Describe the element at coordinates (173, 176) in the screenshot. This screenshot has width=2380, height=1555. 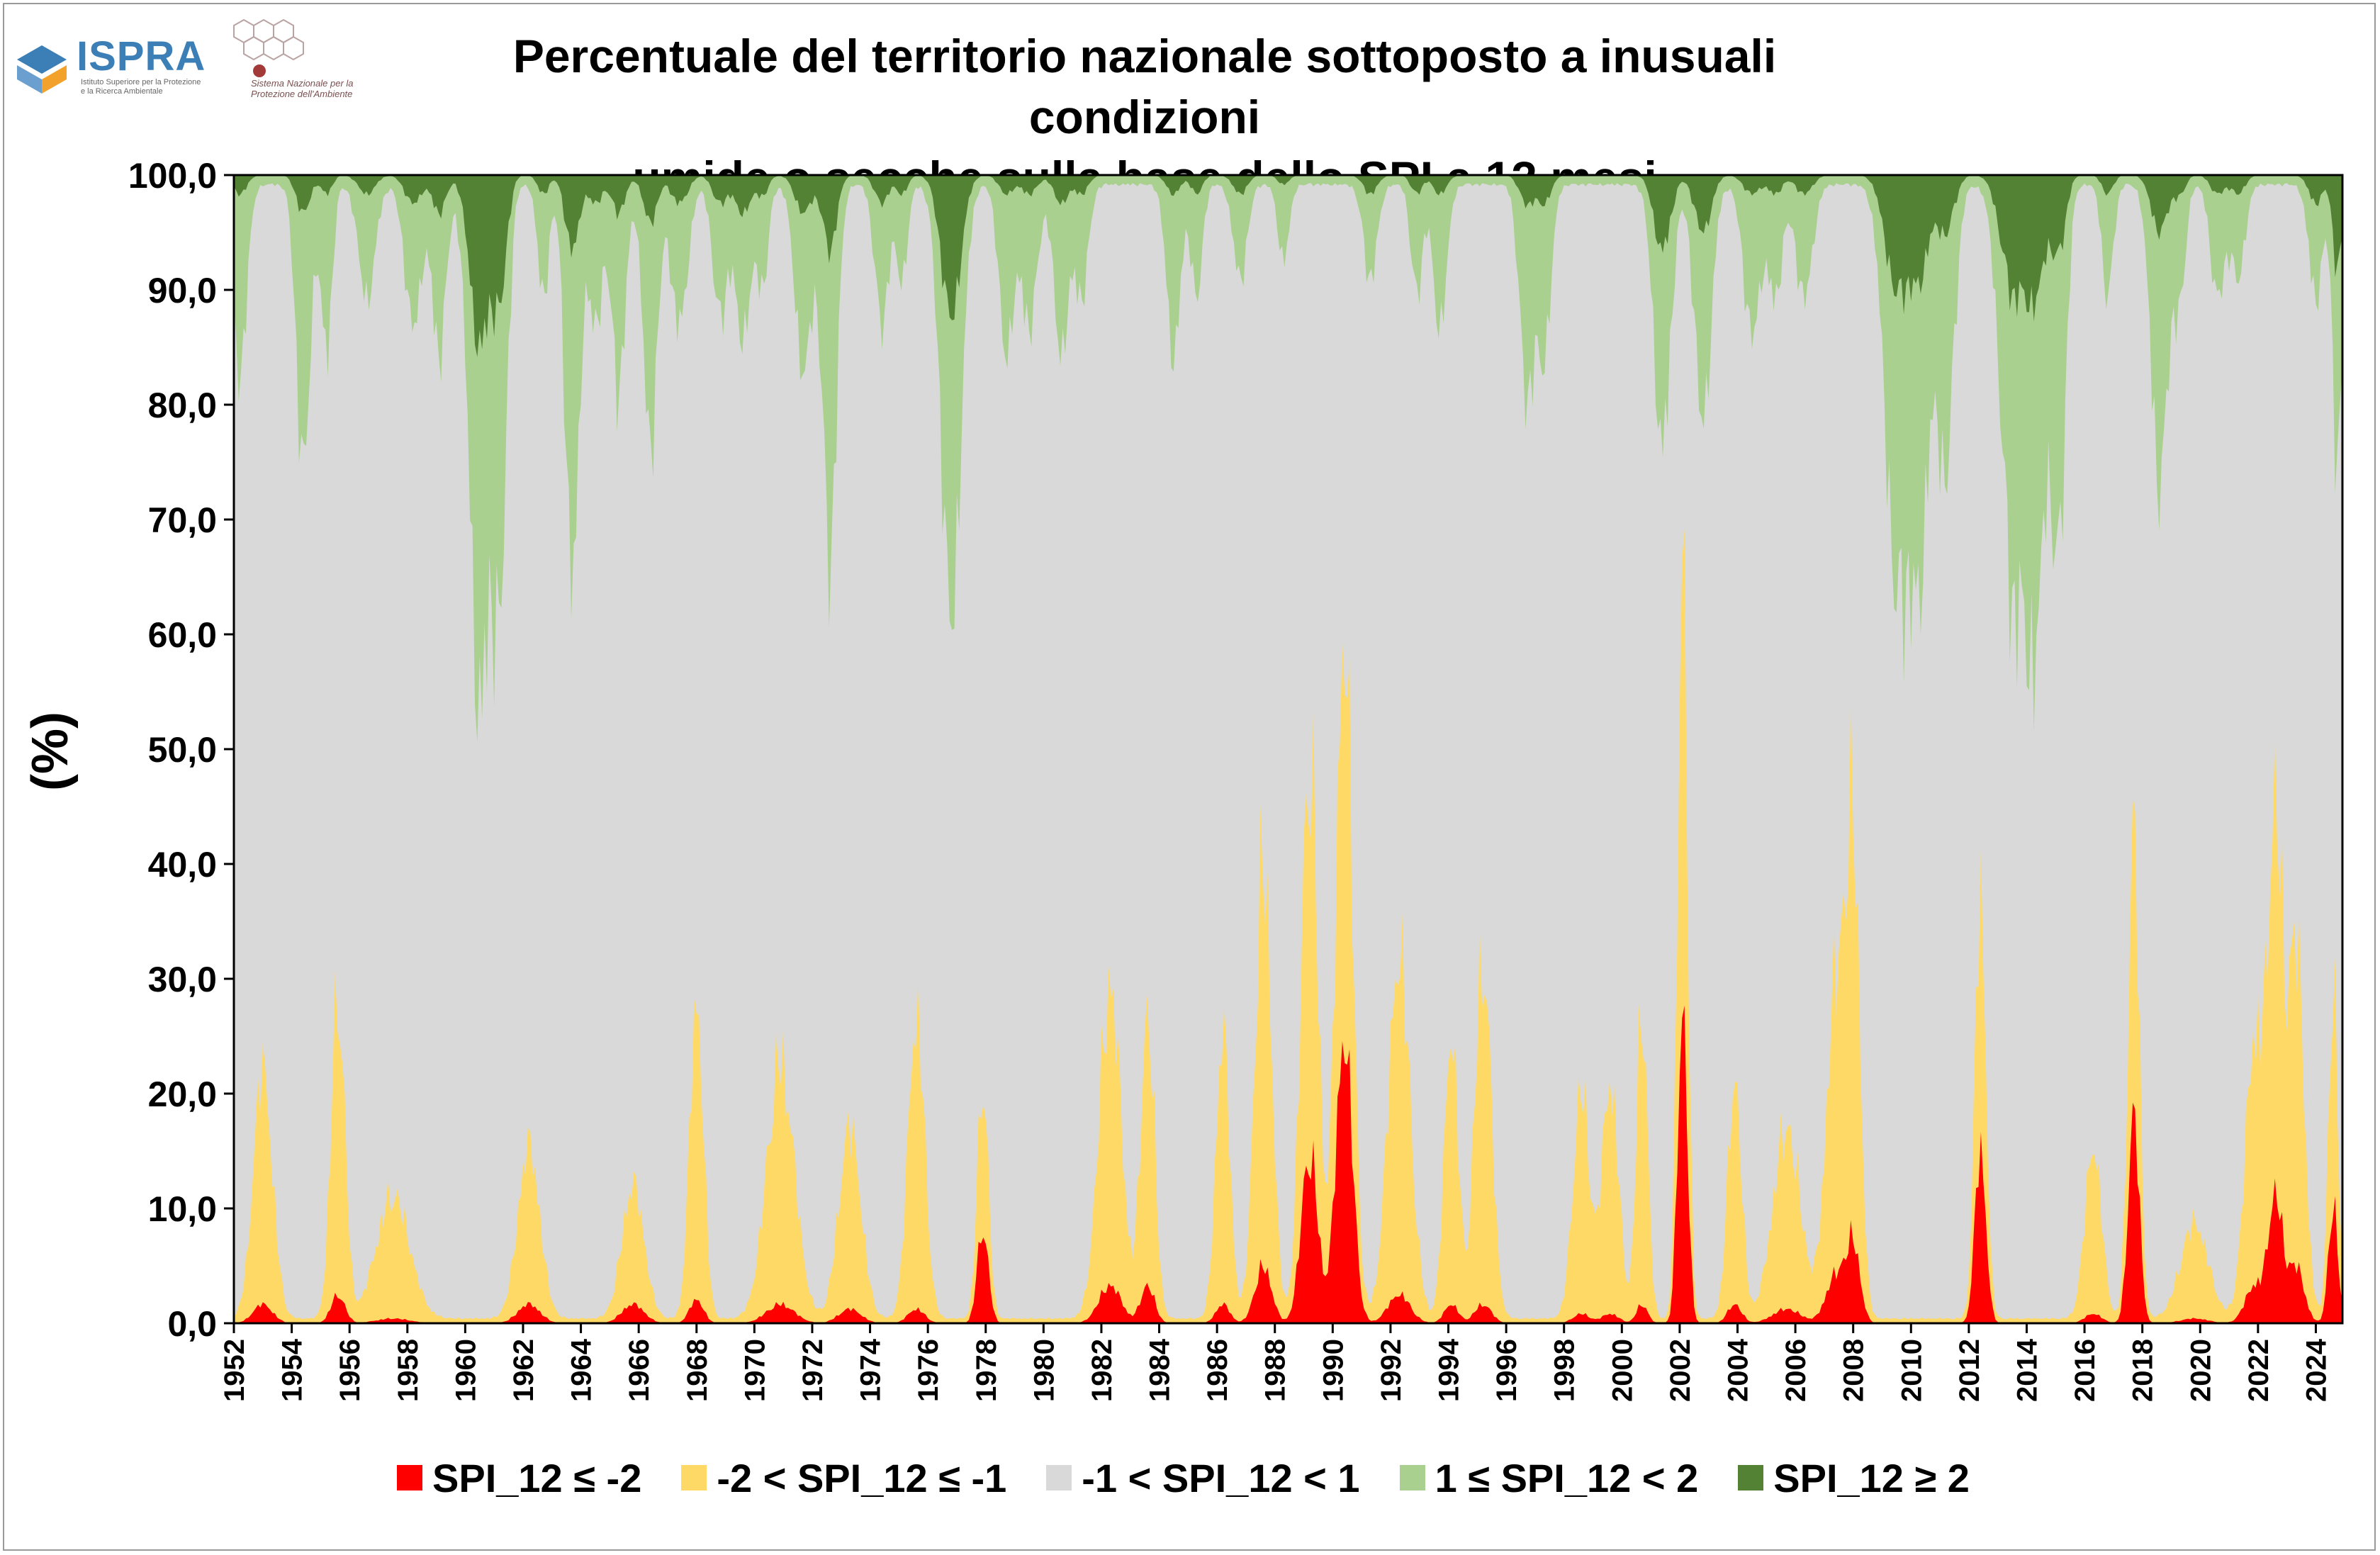
I see `y-tick-label: 100,0` at that location.